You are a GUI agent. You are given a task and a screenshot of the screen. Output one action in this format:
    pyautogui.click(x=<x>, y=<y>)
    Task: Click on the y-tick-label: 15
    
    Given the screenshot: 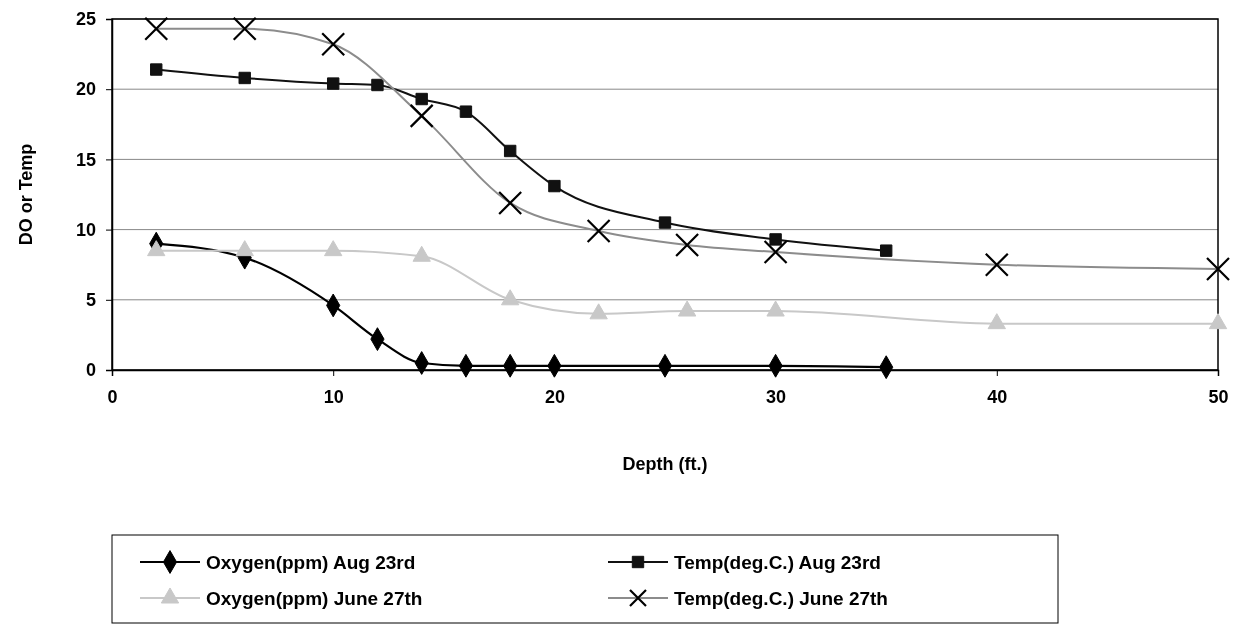 What is the action you would take?
    pyautogui.click(x=85, y=159)
    